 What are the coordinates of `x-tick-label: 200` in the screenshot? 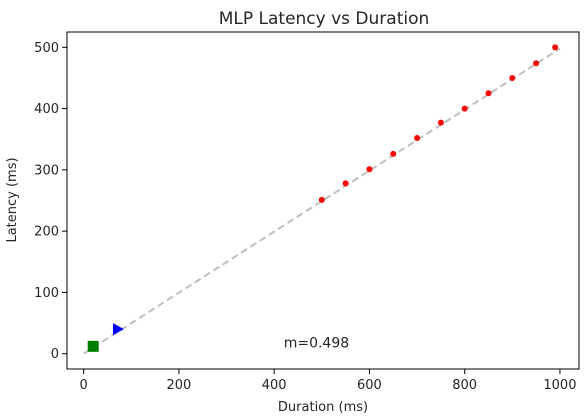 It's located at (179, 385).